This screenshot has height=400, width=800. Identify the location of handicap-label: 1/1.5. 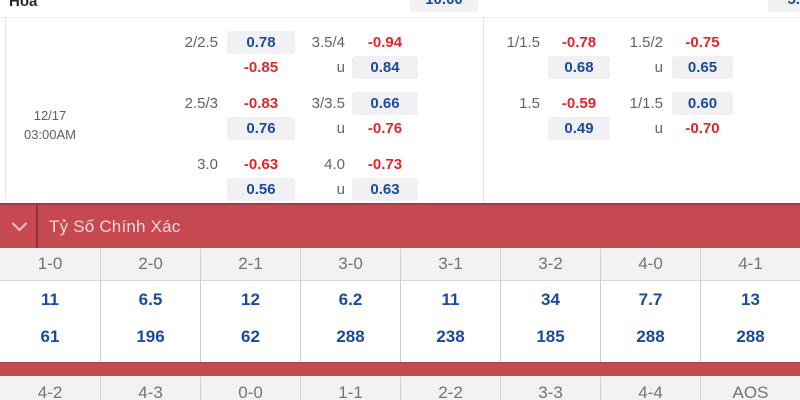
(523, 42).